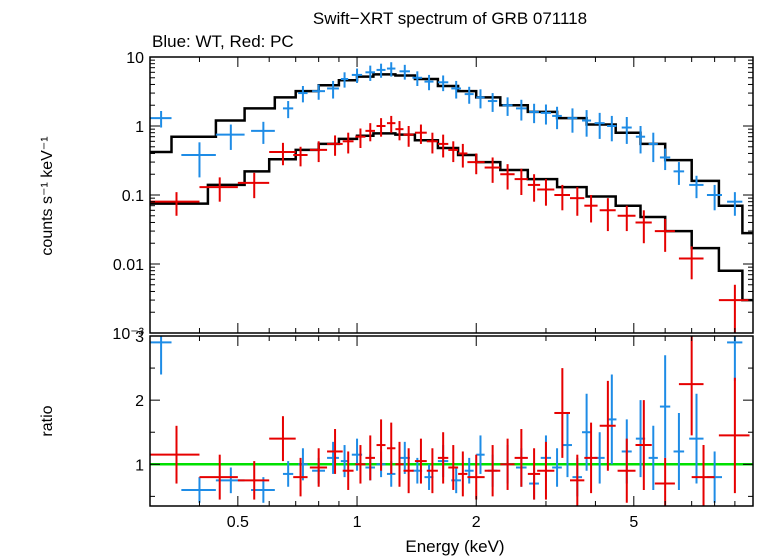  Describe the element at coordinates (450, 18) in the screenshot. I see `chart-title: Swift−XRT spectrum of GRB 071118` at that location.